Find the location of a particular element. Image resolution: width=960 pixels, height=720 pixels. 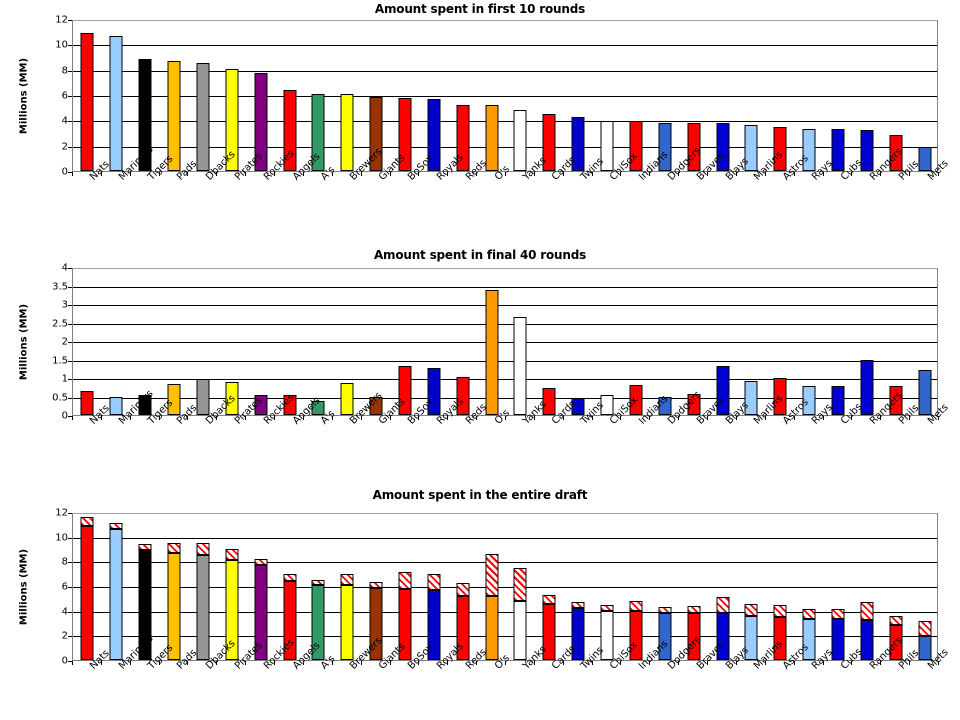

x-axis-label: O's is located at coordinates (502, 662).